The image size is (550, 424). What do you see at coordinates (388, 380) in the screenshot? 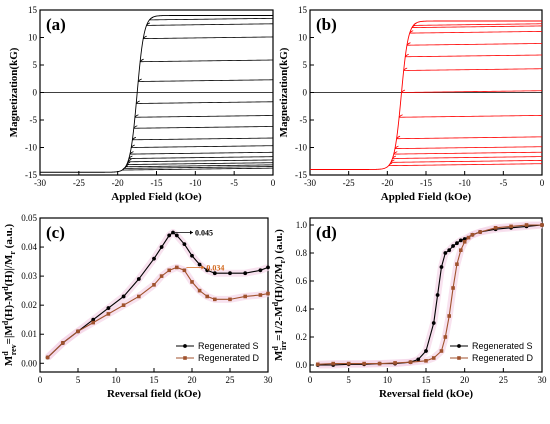
I see `x-tick-label: 10` at bounding box center [388, 380].